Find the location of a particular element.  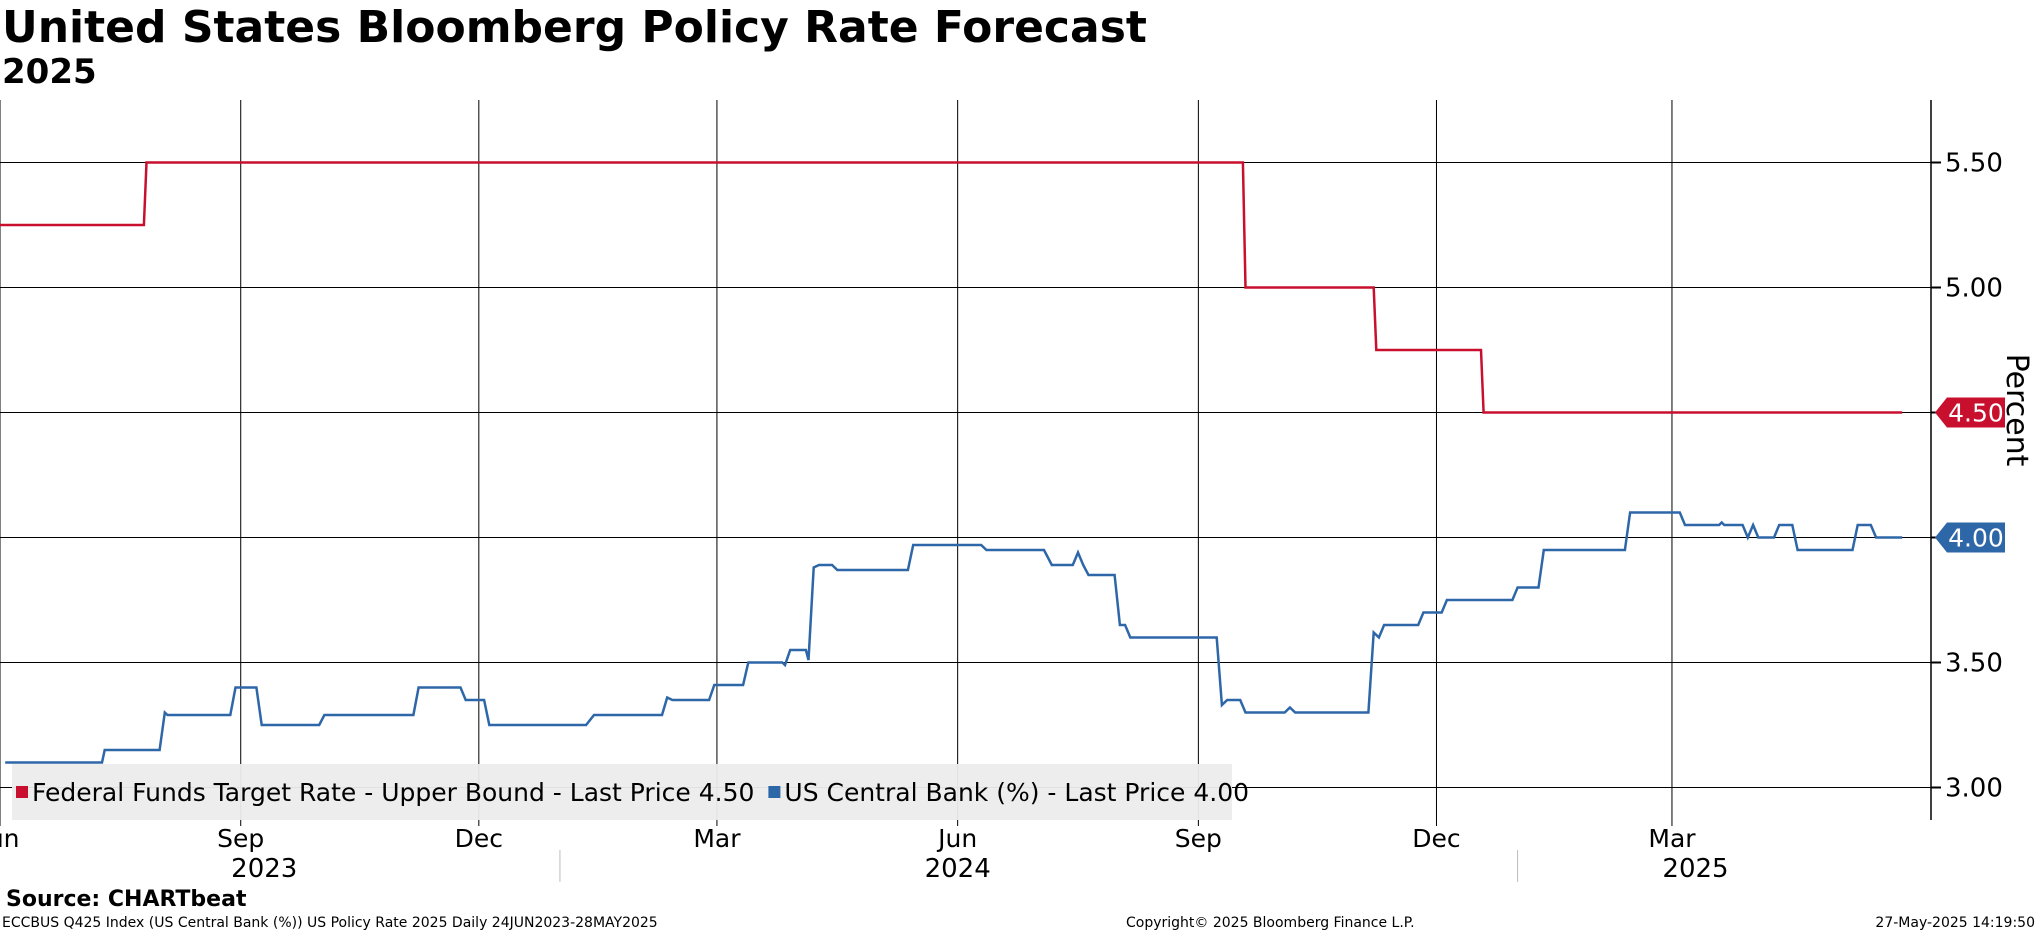

footer-copyright: Copyright© 2025 Bloomberg Finance L.P. is located at coordinates (1270, 923).